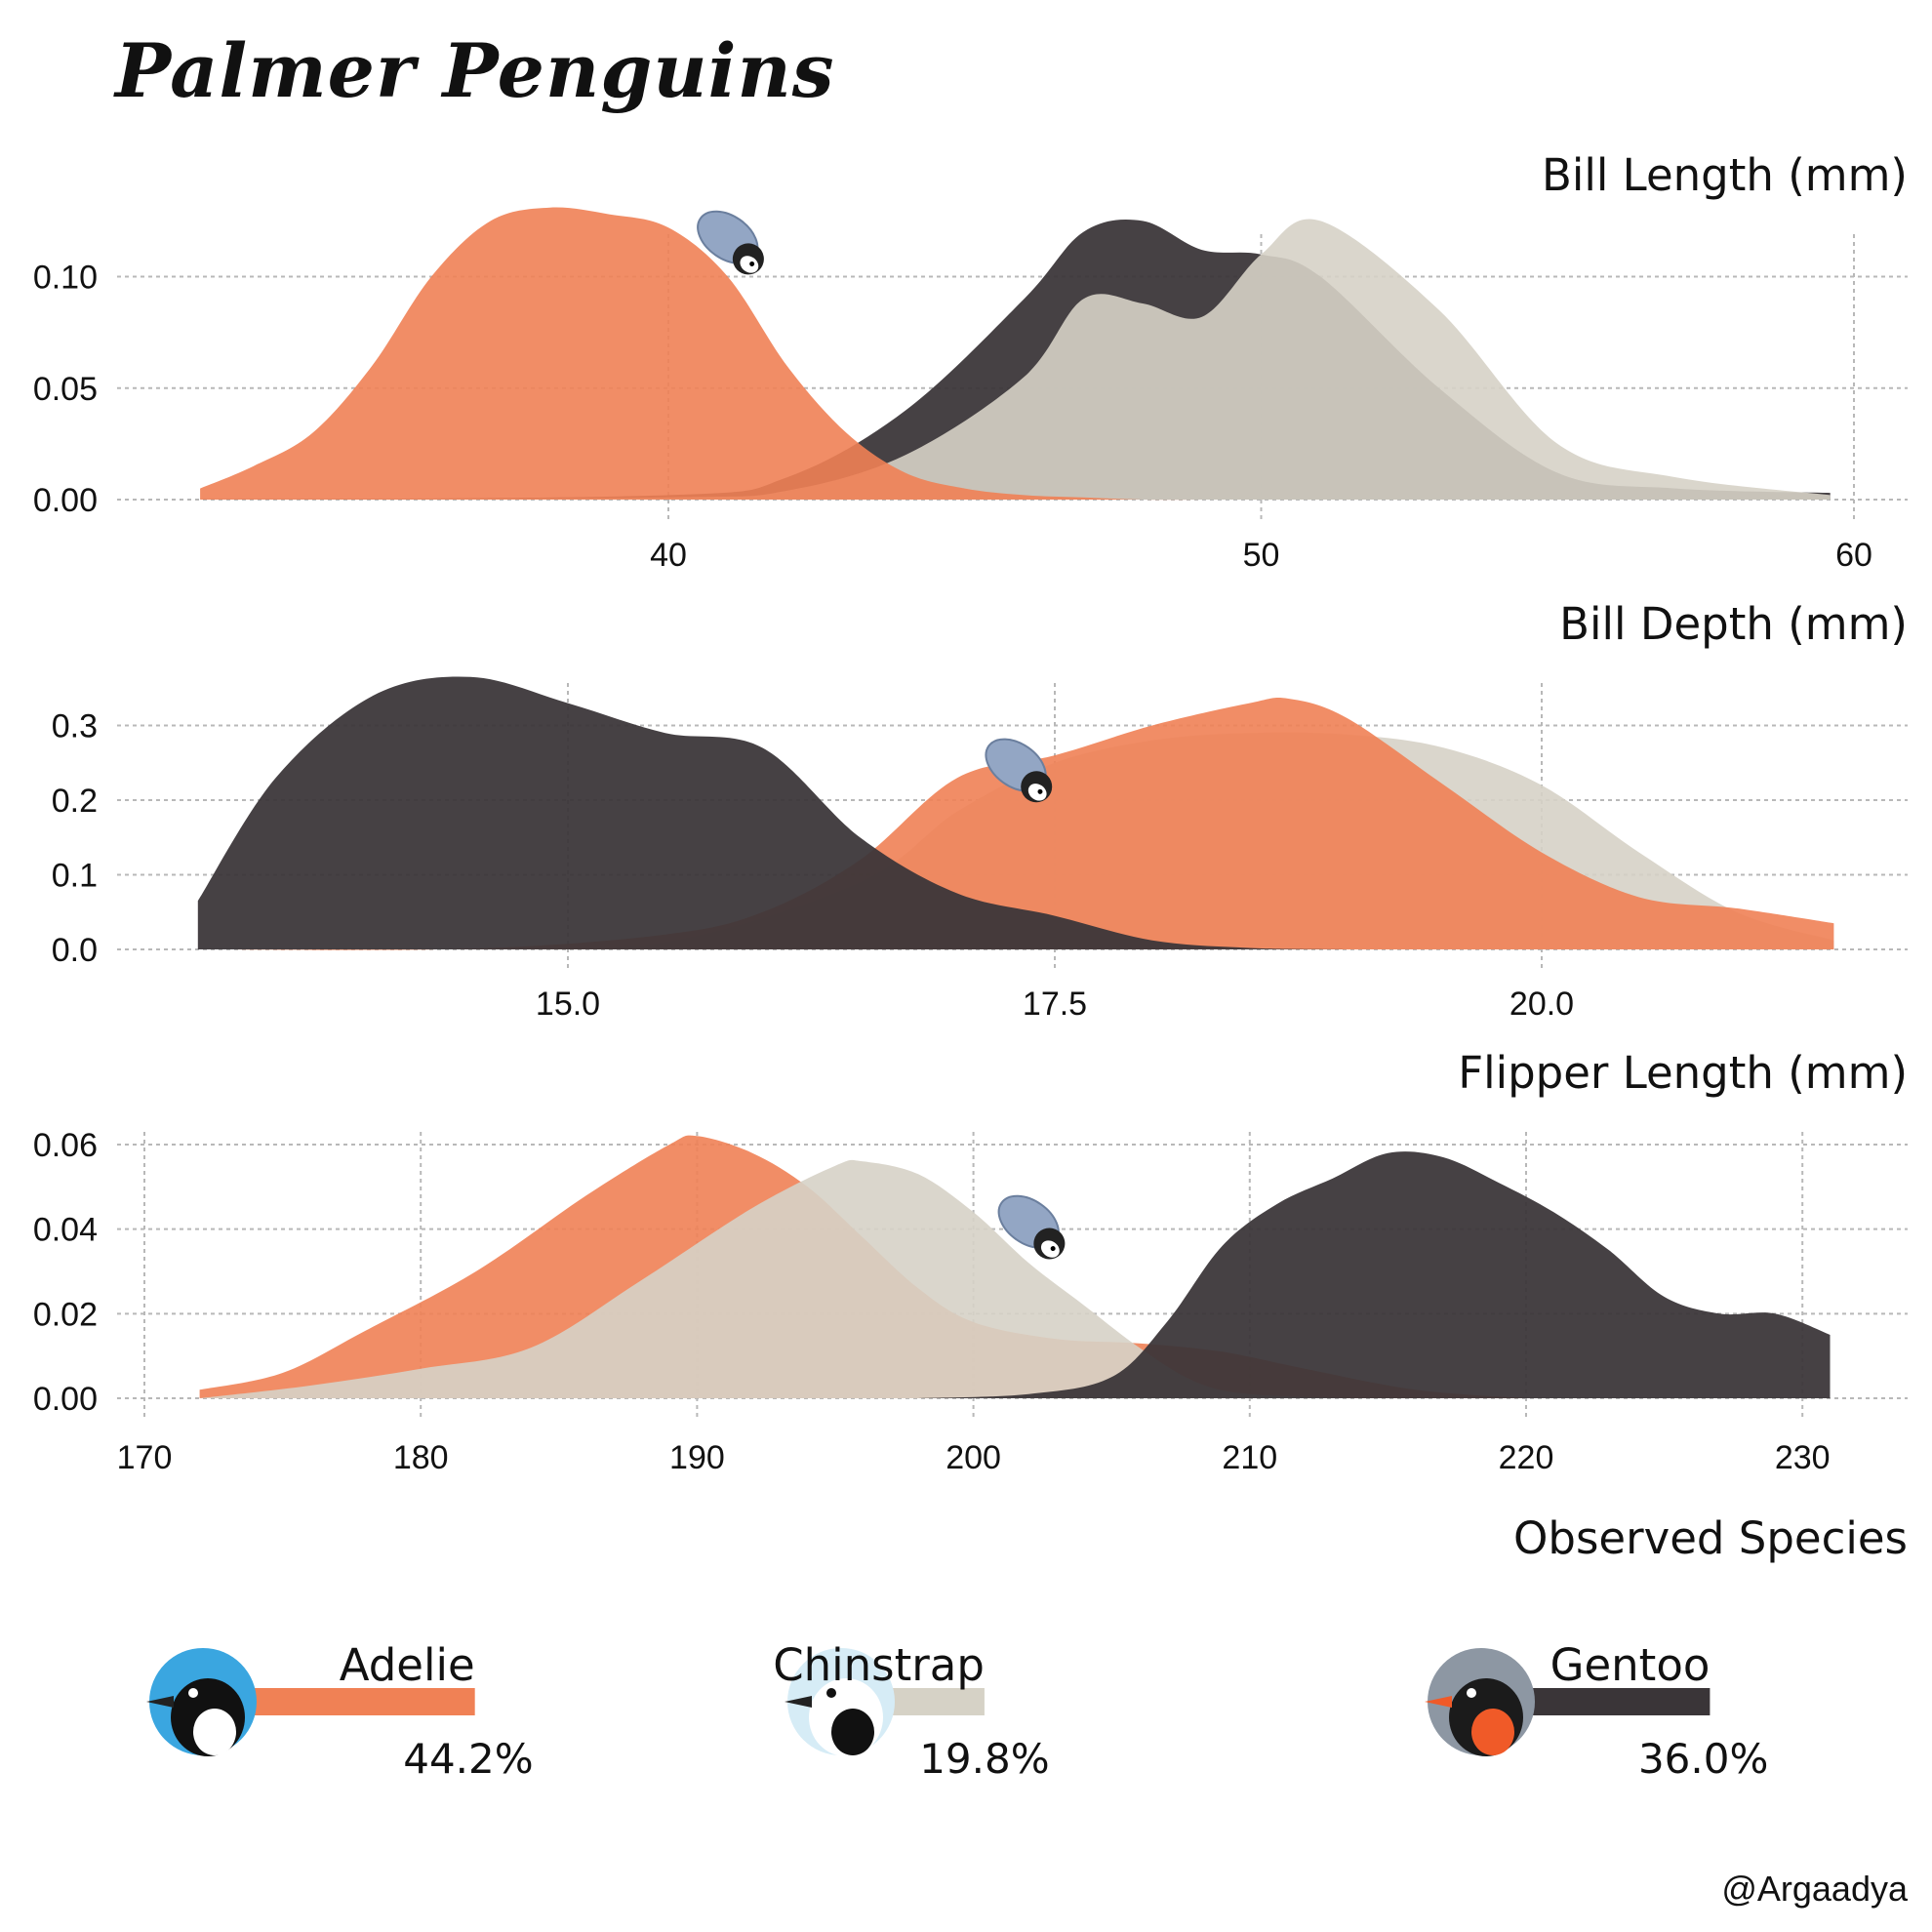  I want to click on species-item-gentoo: Gentoo 36.0%, so click(1596, 1711).